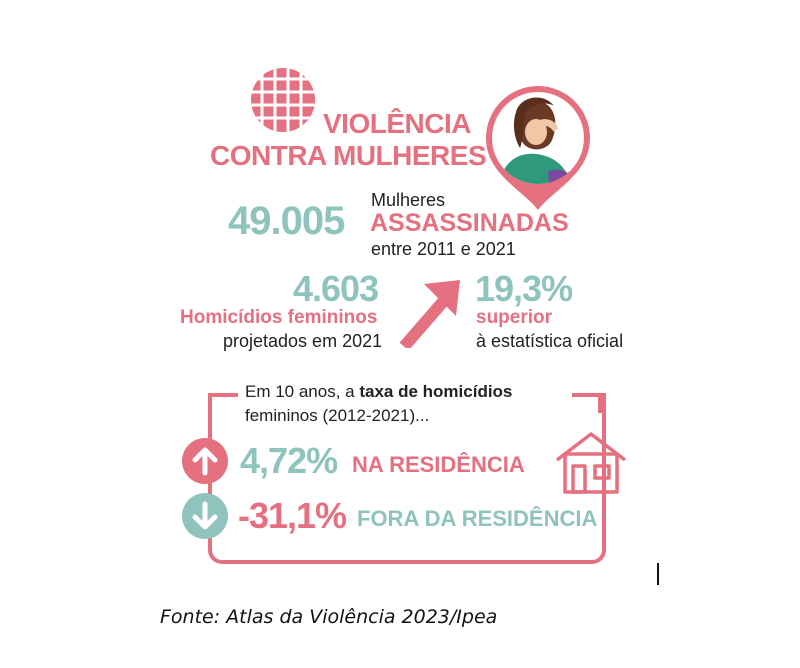 The width and height of the screenshot is (800, 668). What do you see at coordinates (430, 314) in the screenshot?
I see `arrow-up-right-icon` at bounding box center [430, 314].